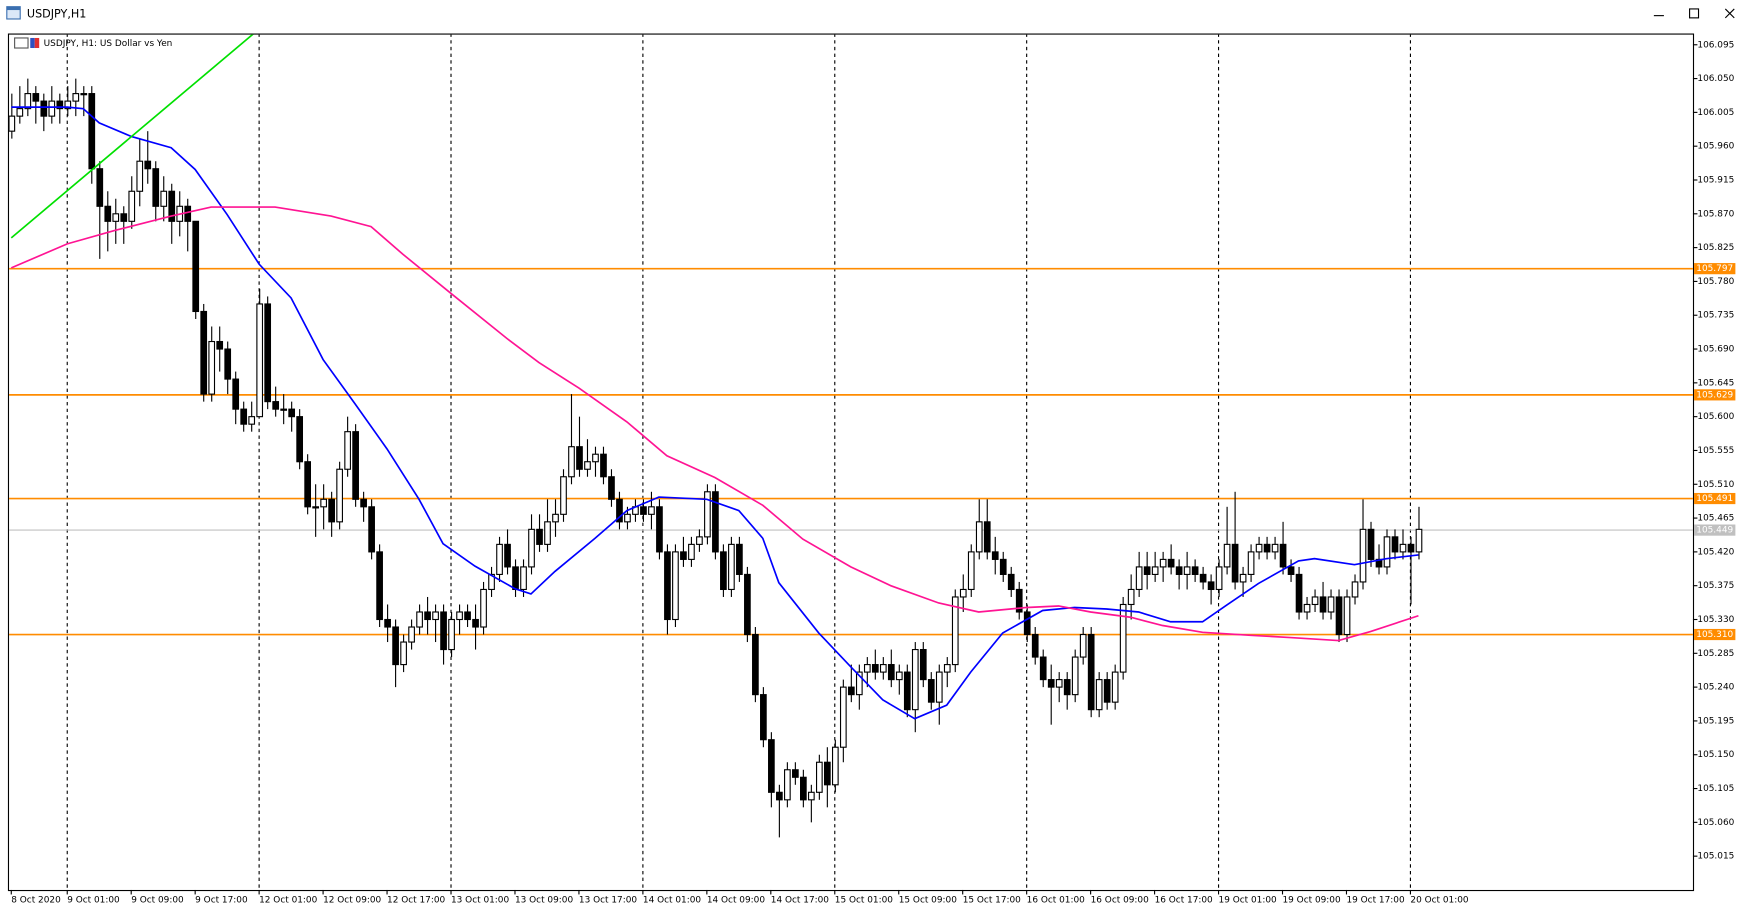 The width and height of the screenshot is (1750, 919). Describe the element at coordinates (1715, 248) in the screenshot. I see `y-tick-label: 105.825` at that location.